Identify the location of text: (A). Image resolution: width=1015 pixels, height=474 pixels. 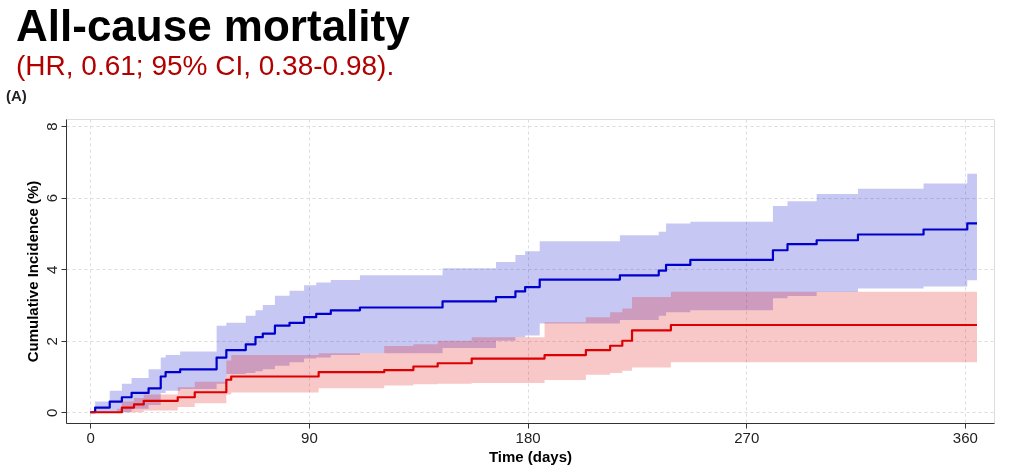
(16, 95).